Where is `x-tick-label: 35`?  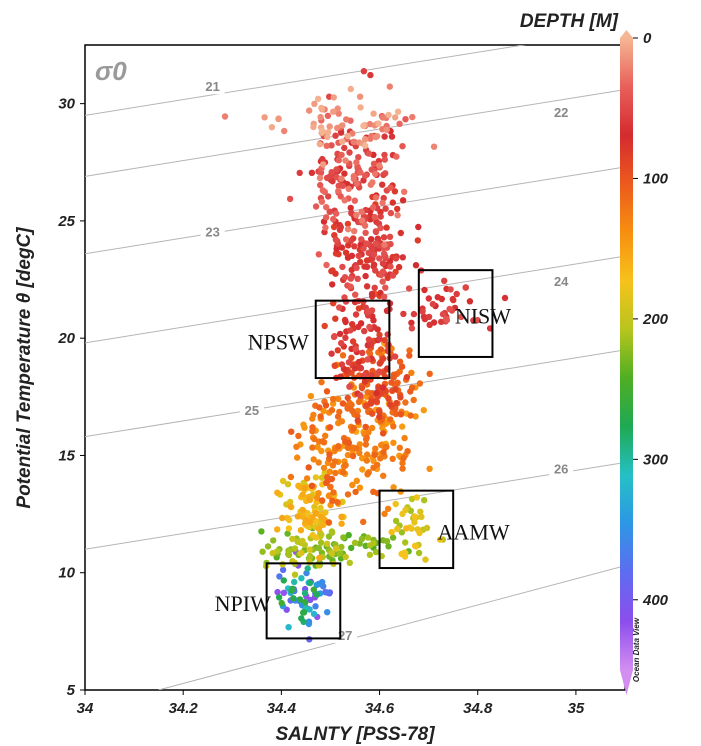
x-tick-label: 35 is located at coordinates (576, 708).